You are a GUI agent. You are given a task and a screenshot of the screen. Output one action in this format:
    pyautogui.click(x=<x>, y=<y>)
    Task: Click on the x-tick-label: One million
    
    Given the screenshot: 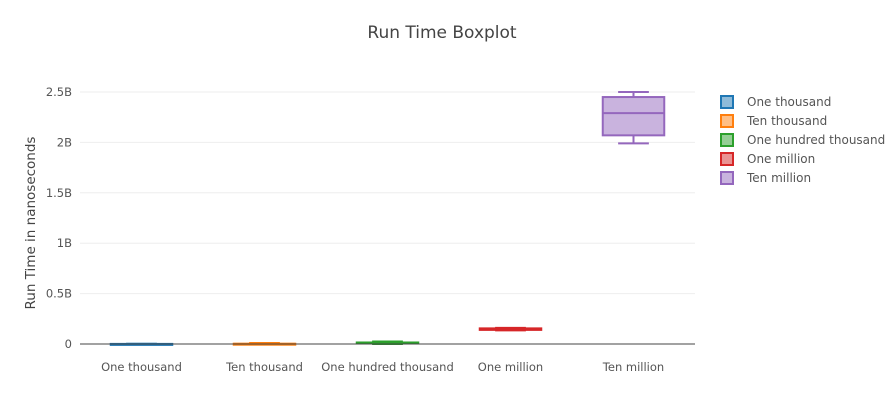 What is the action you would take?
    pyautogui.click(x=510, y=367)
    